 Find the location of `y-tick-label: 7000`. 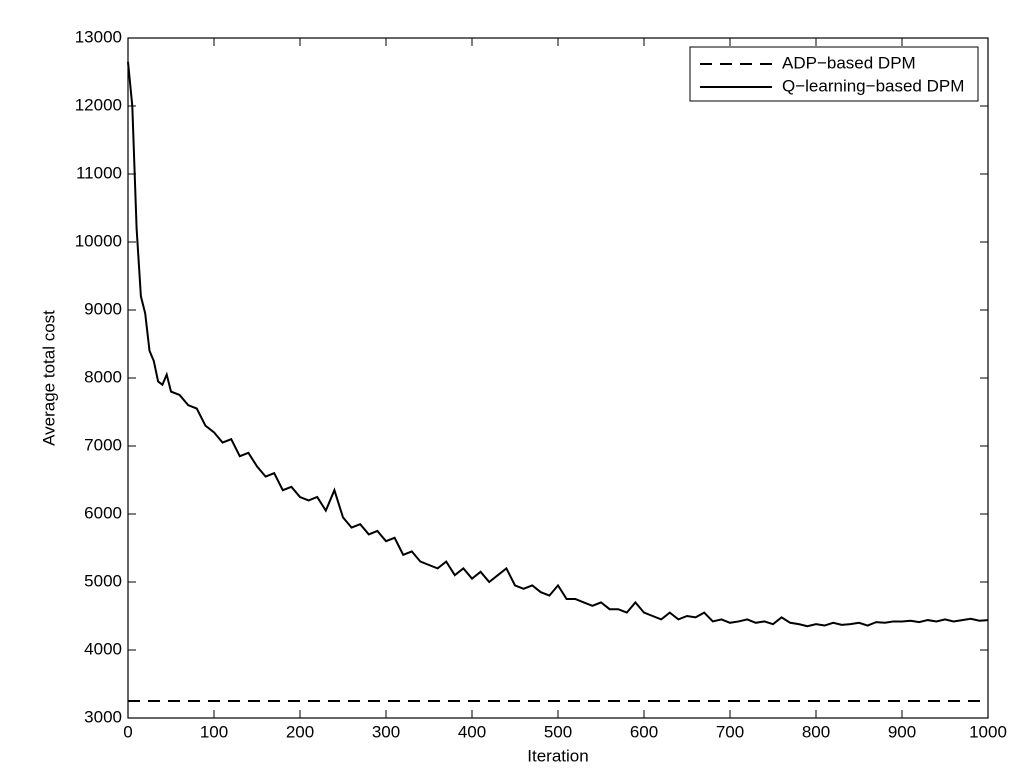

y-tick-label: 7000 is located at coordinates (103, 444).